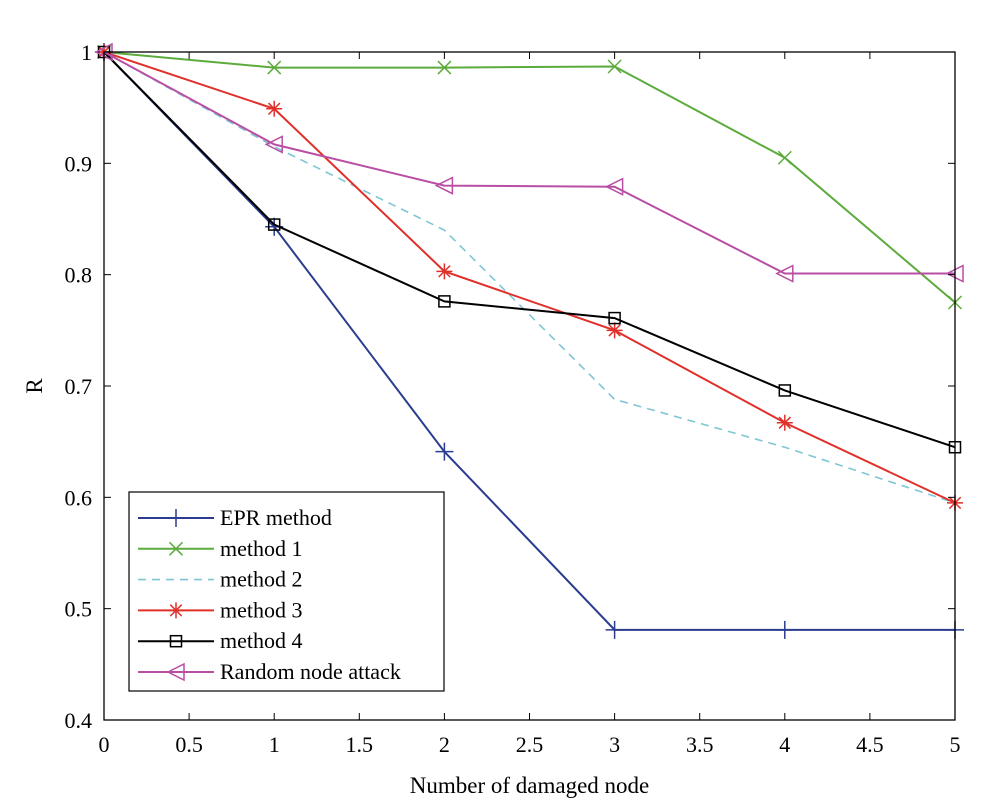 The height and width of the screenshot is (806, 985). I want to click on y-tick-label: 0.6, so click(79, 497).